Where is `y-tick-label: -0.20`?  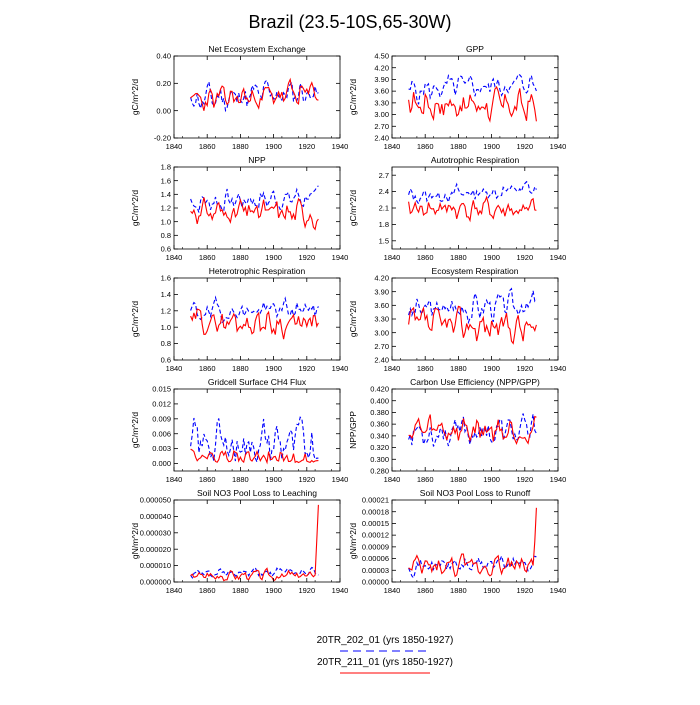
y-tick-label: -0.20 is located at coordinates (162, 138).